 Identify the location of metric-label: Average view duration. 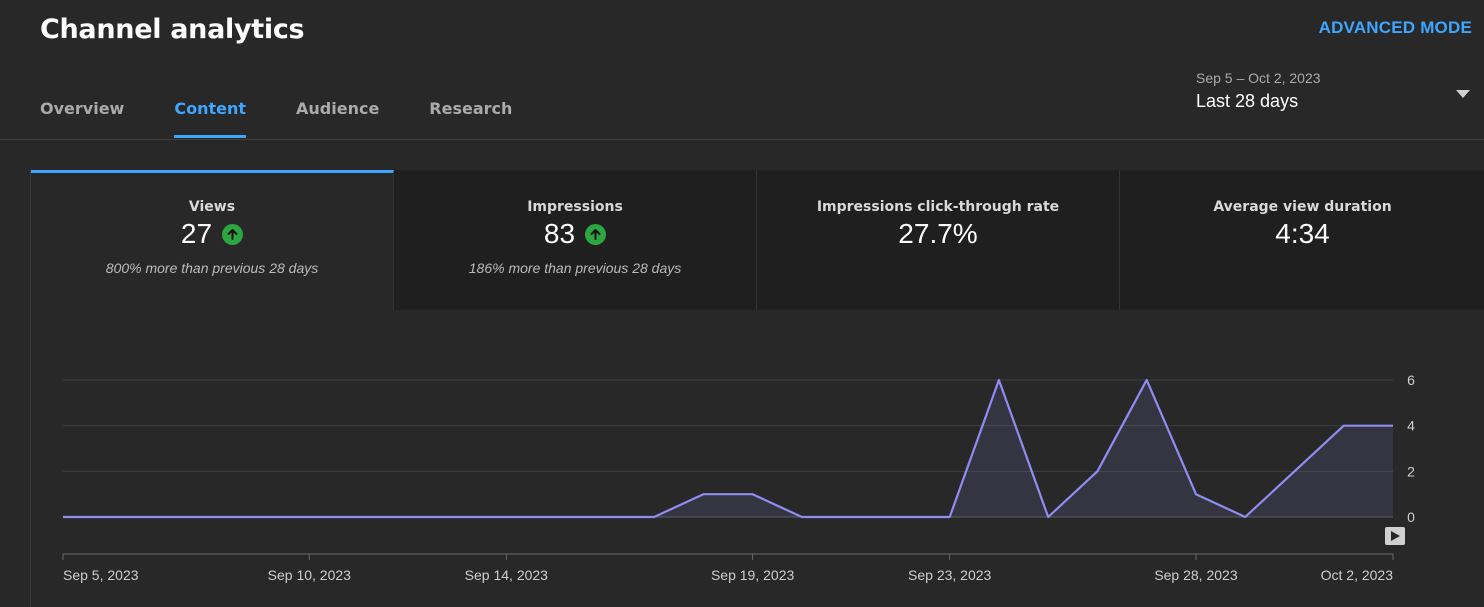
(1302, 207).